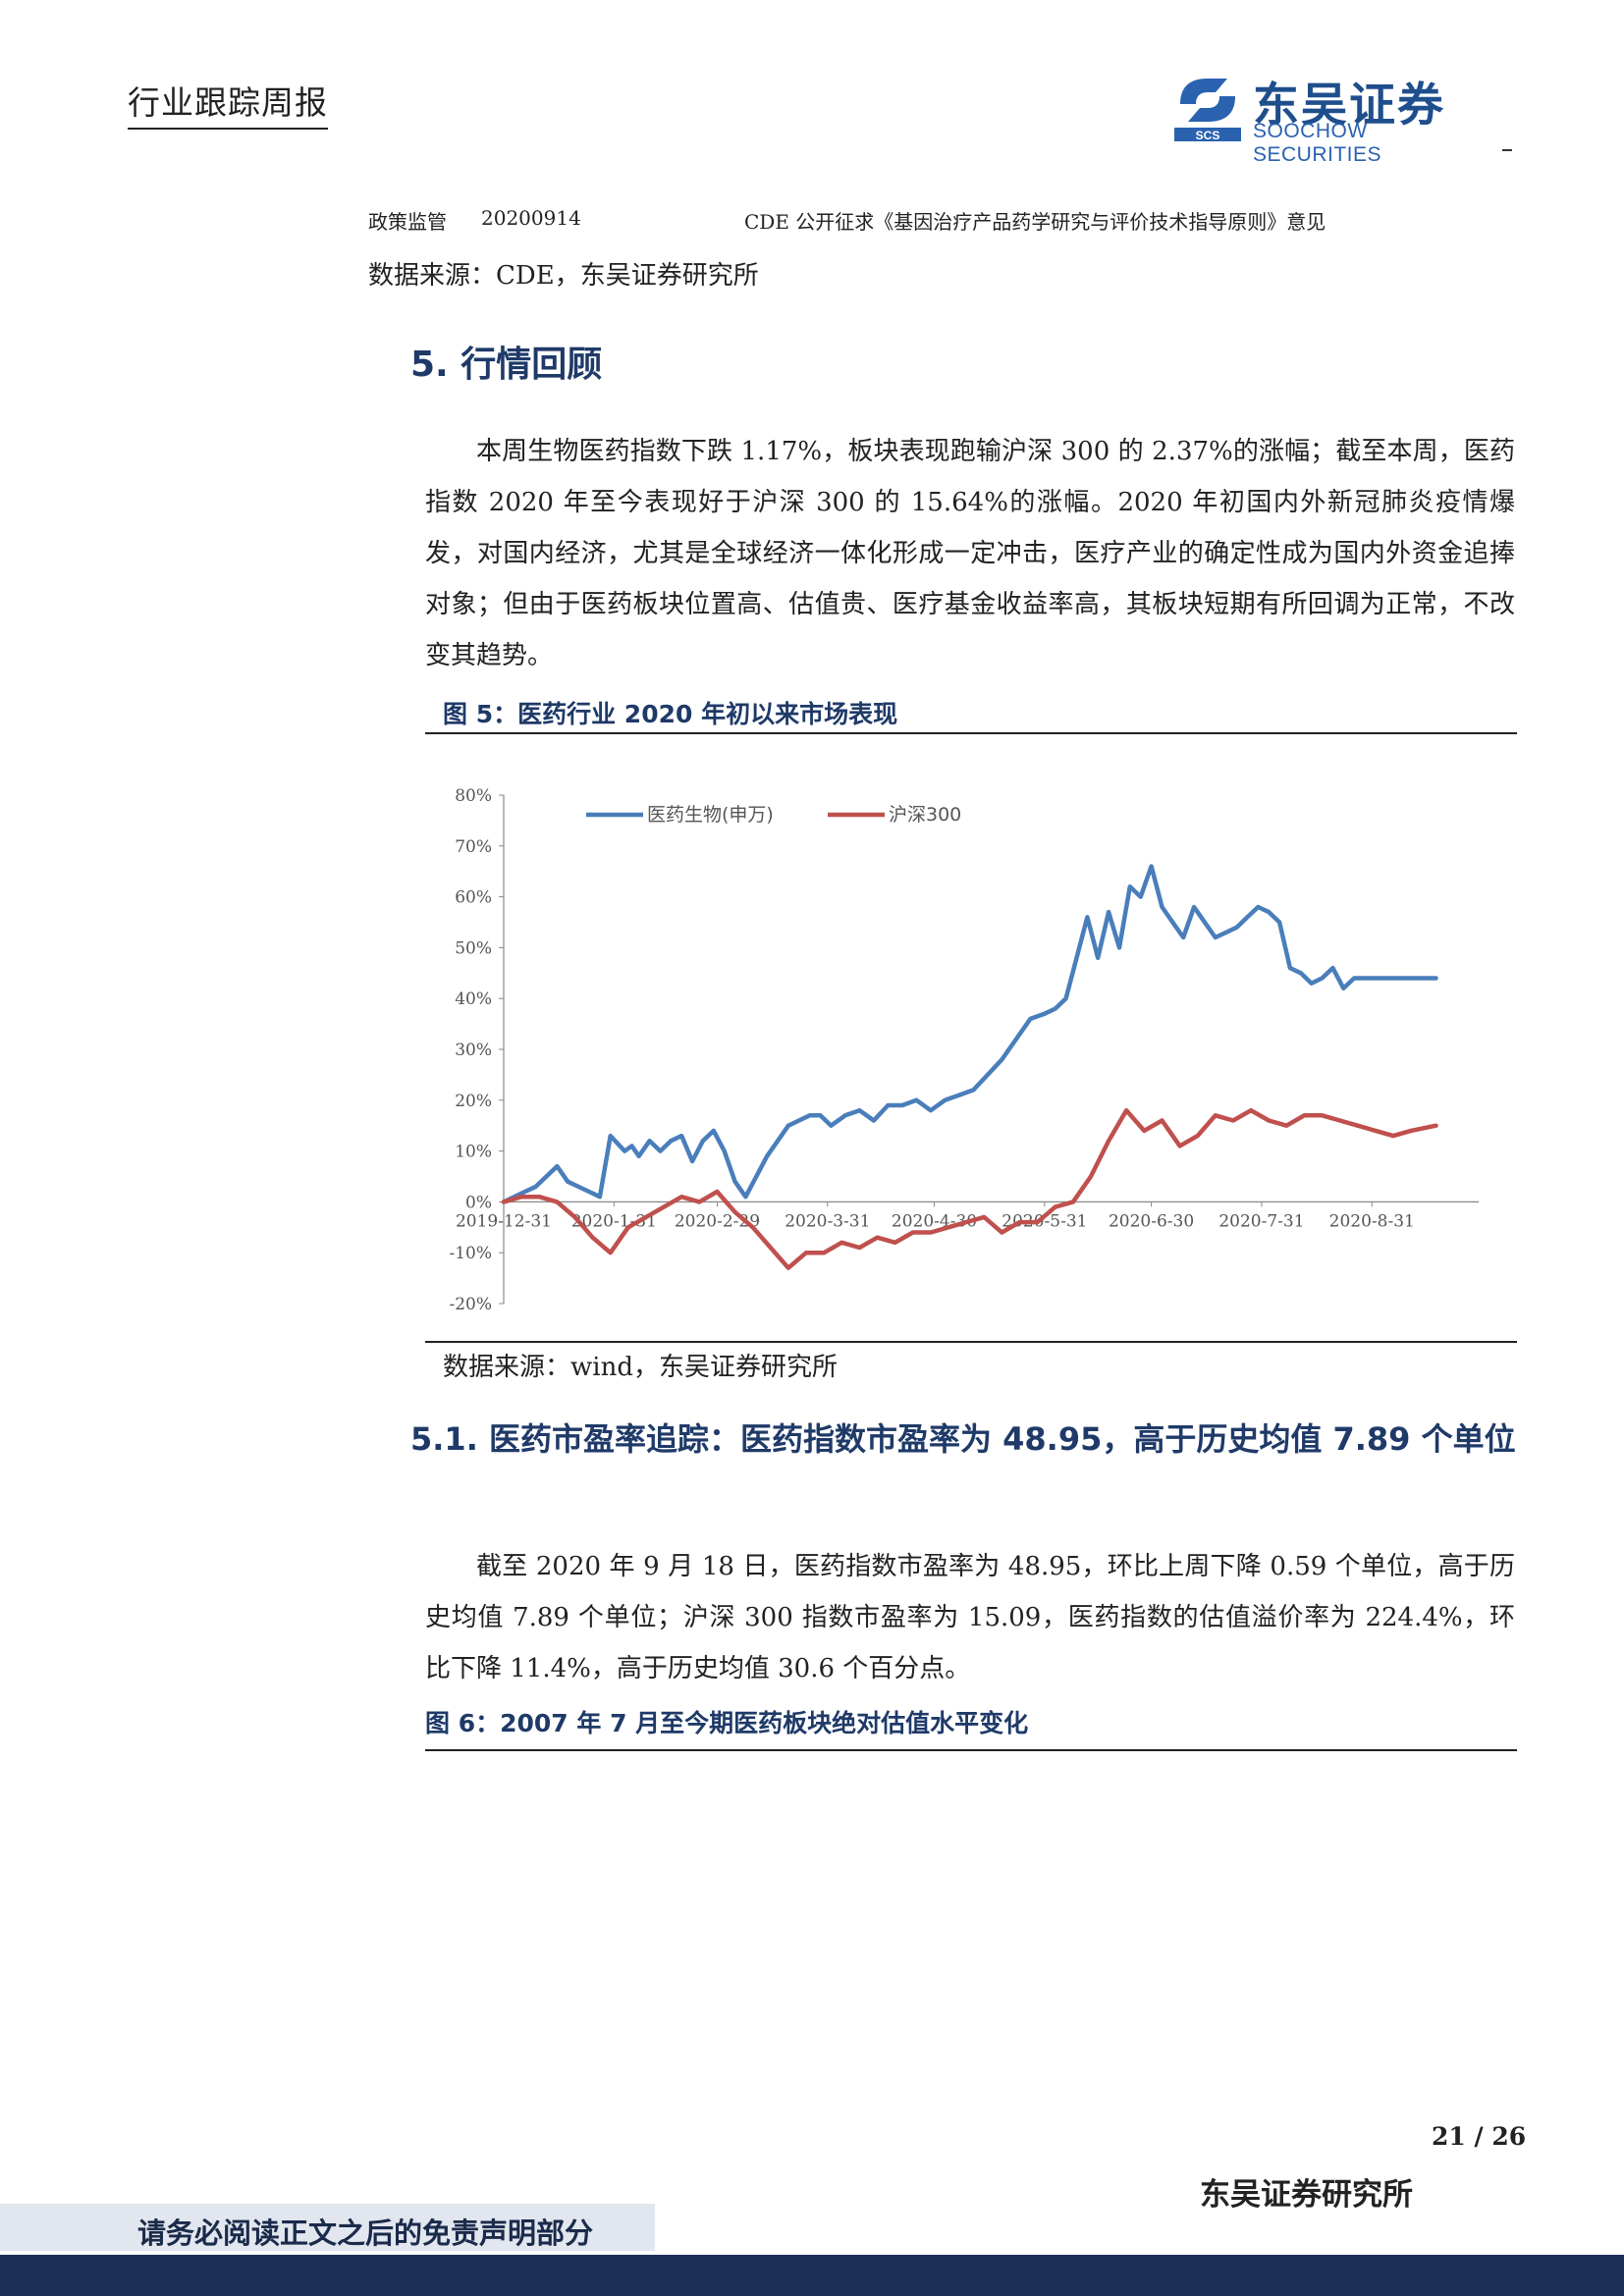 This screenshot has height=2296, width=1624. I want to click on footer-institute: 东吴证券研究所, so click(1306, 2195).